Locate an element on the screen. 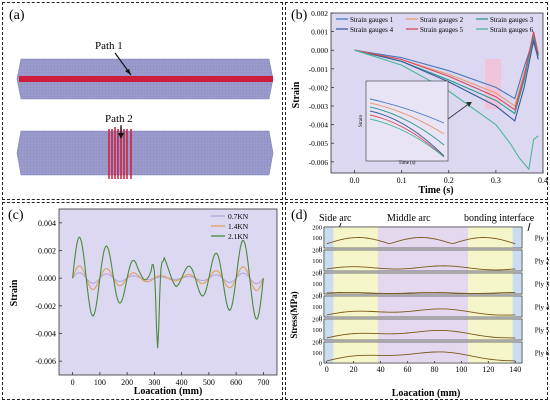 The height and width of the screenshot is (402, 550). ply-subplot-6: 200 100 0 Ply 6 is located at coordinates (430, 354).